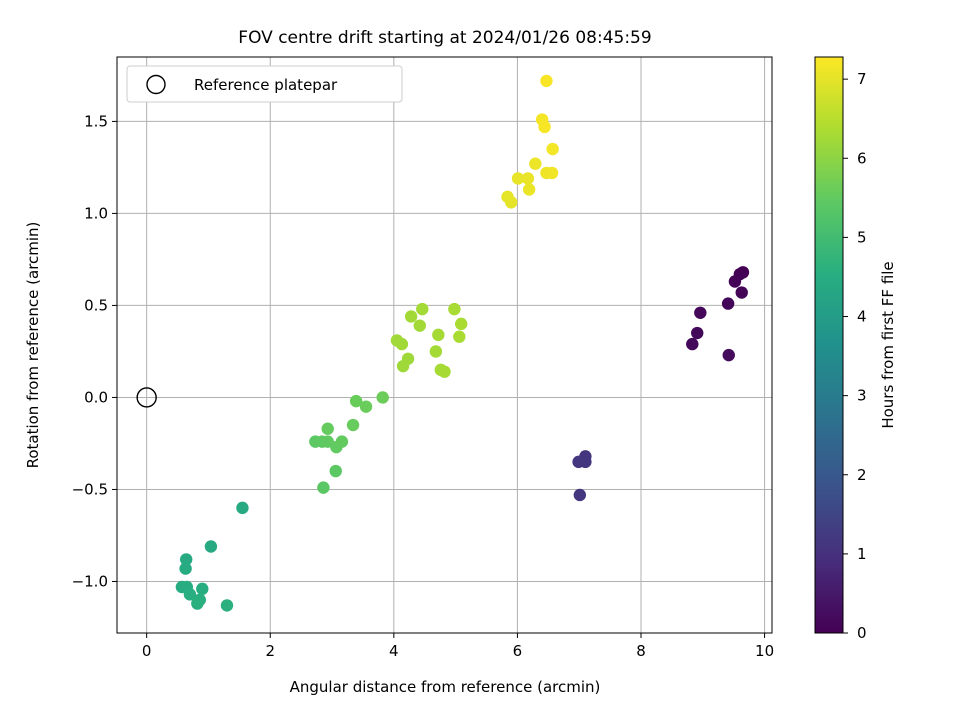 The width and height of the screenshot is (960, 724). I want to click on x-tick-label: 8, so click(641, 651).